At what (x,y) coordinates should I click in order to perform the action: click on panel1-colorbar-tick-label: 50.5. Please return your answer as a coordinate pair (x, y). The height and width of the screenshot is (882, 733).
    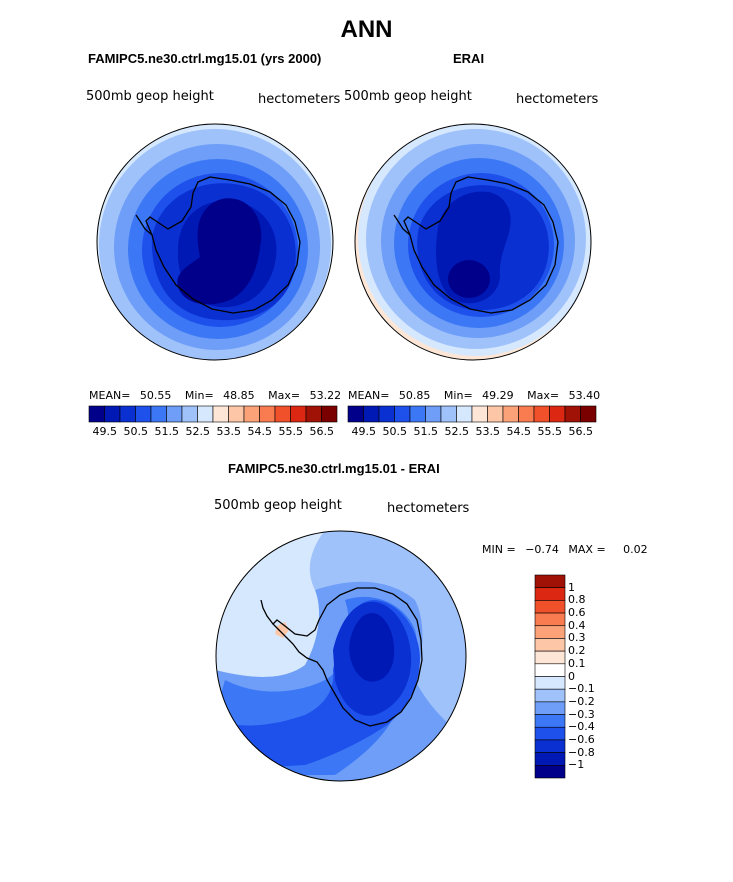
    Looking at the image, I should click on (136, 431).